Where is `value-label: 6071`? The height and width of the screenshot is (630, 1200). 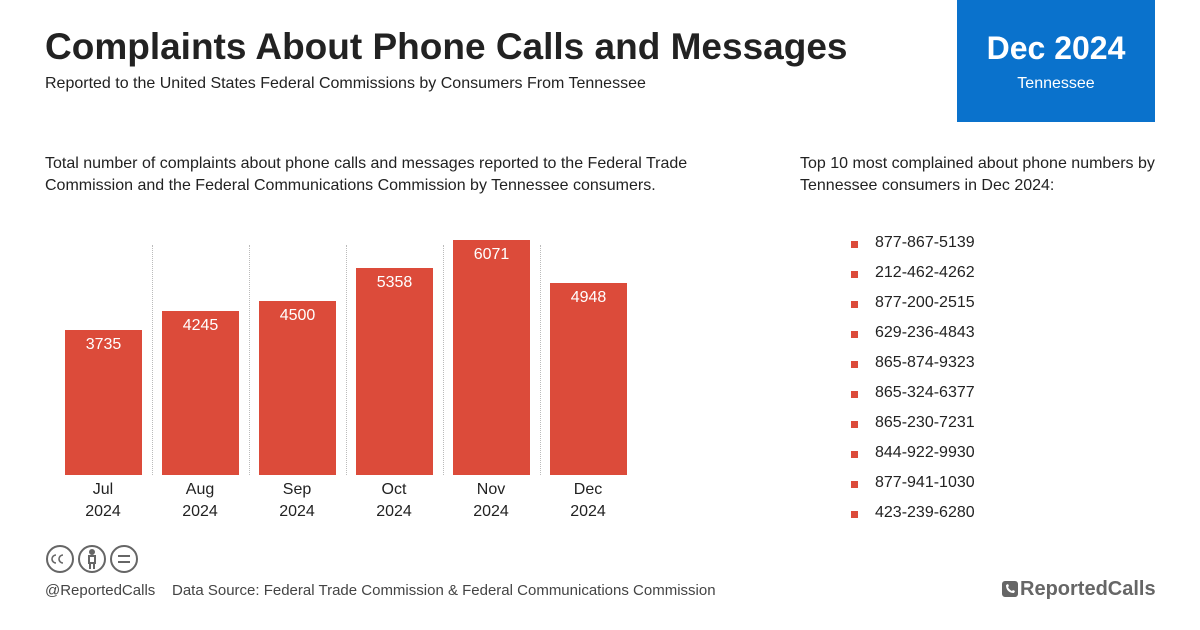 value-label: 6071 is located at coordinates (491, 254).